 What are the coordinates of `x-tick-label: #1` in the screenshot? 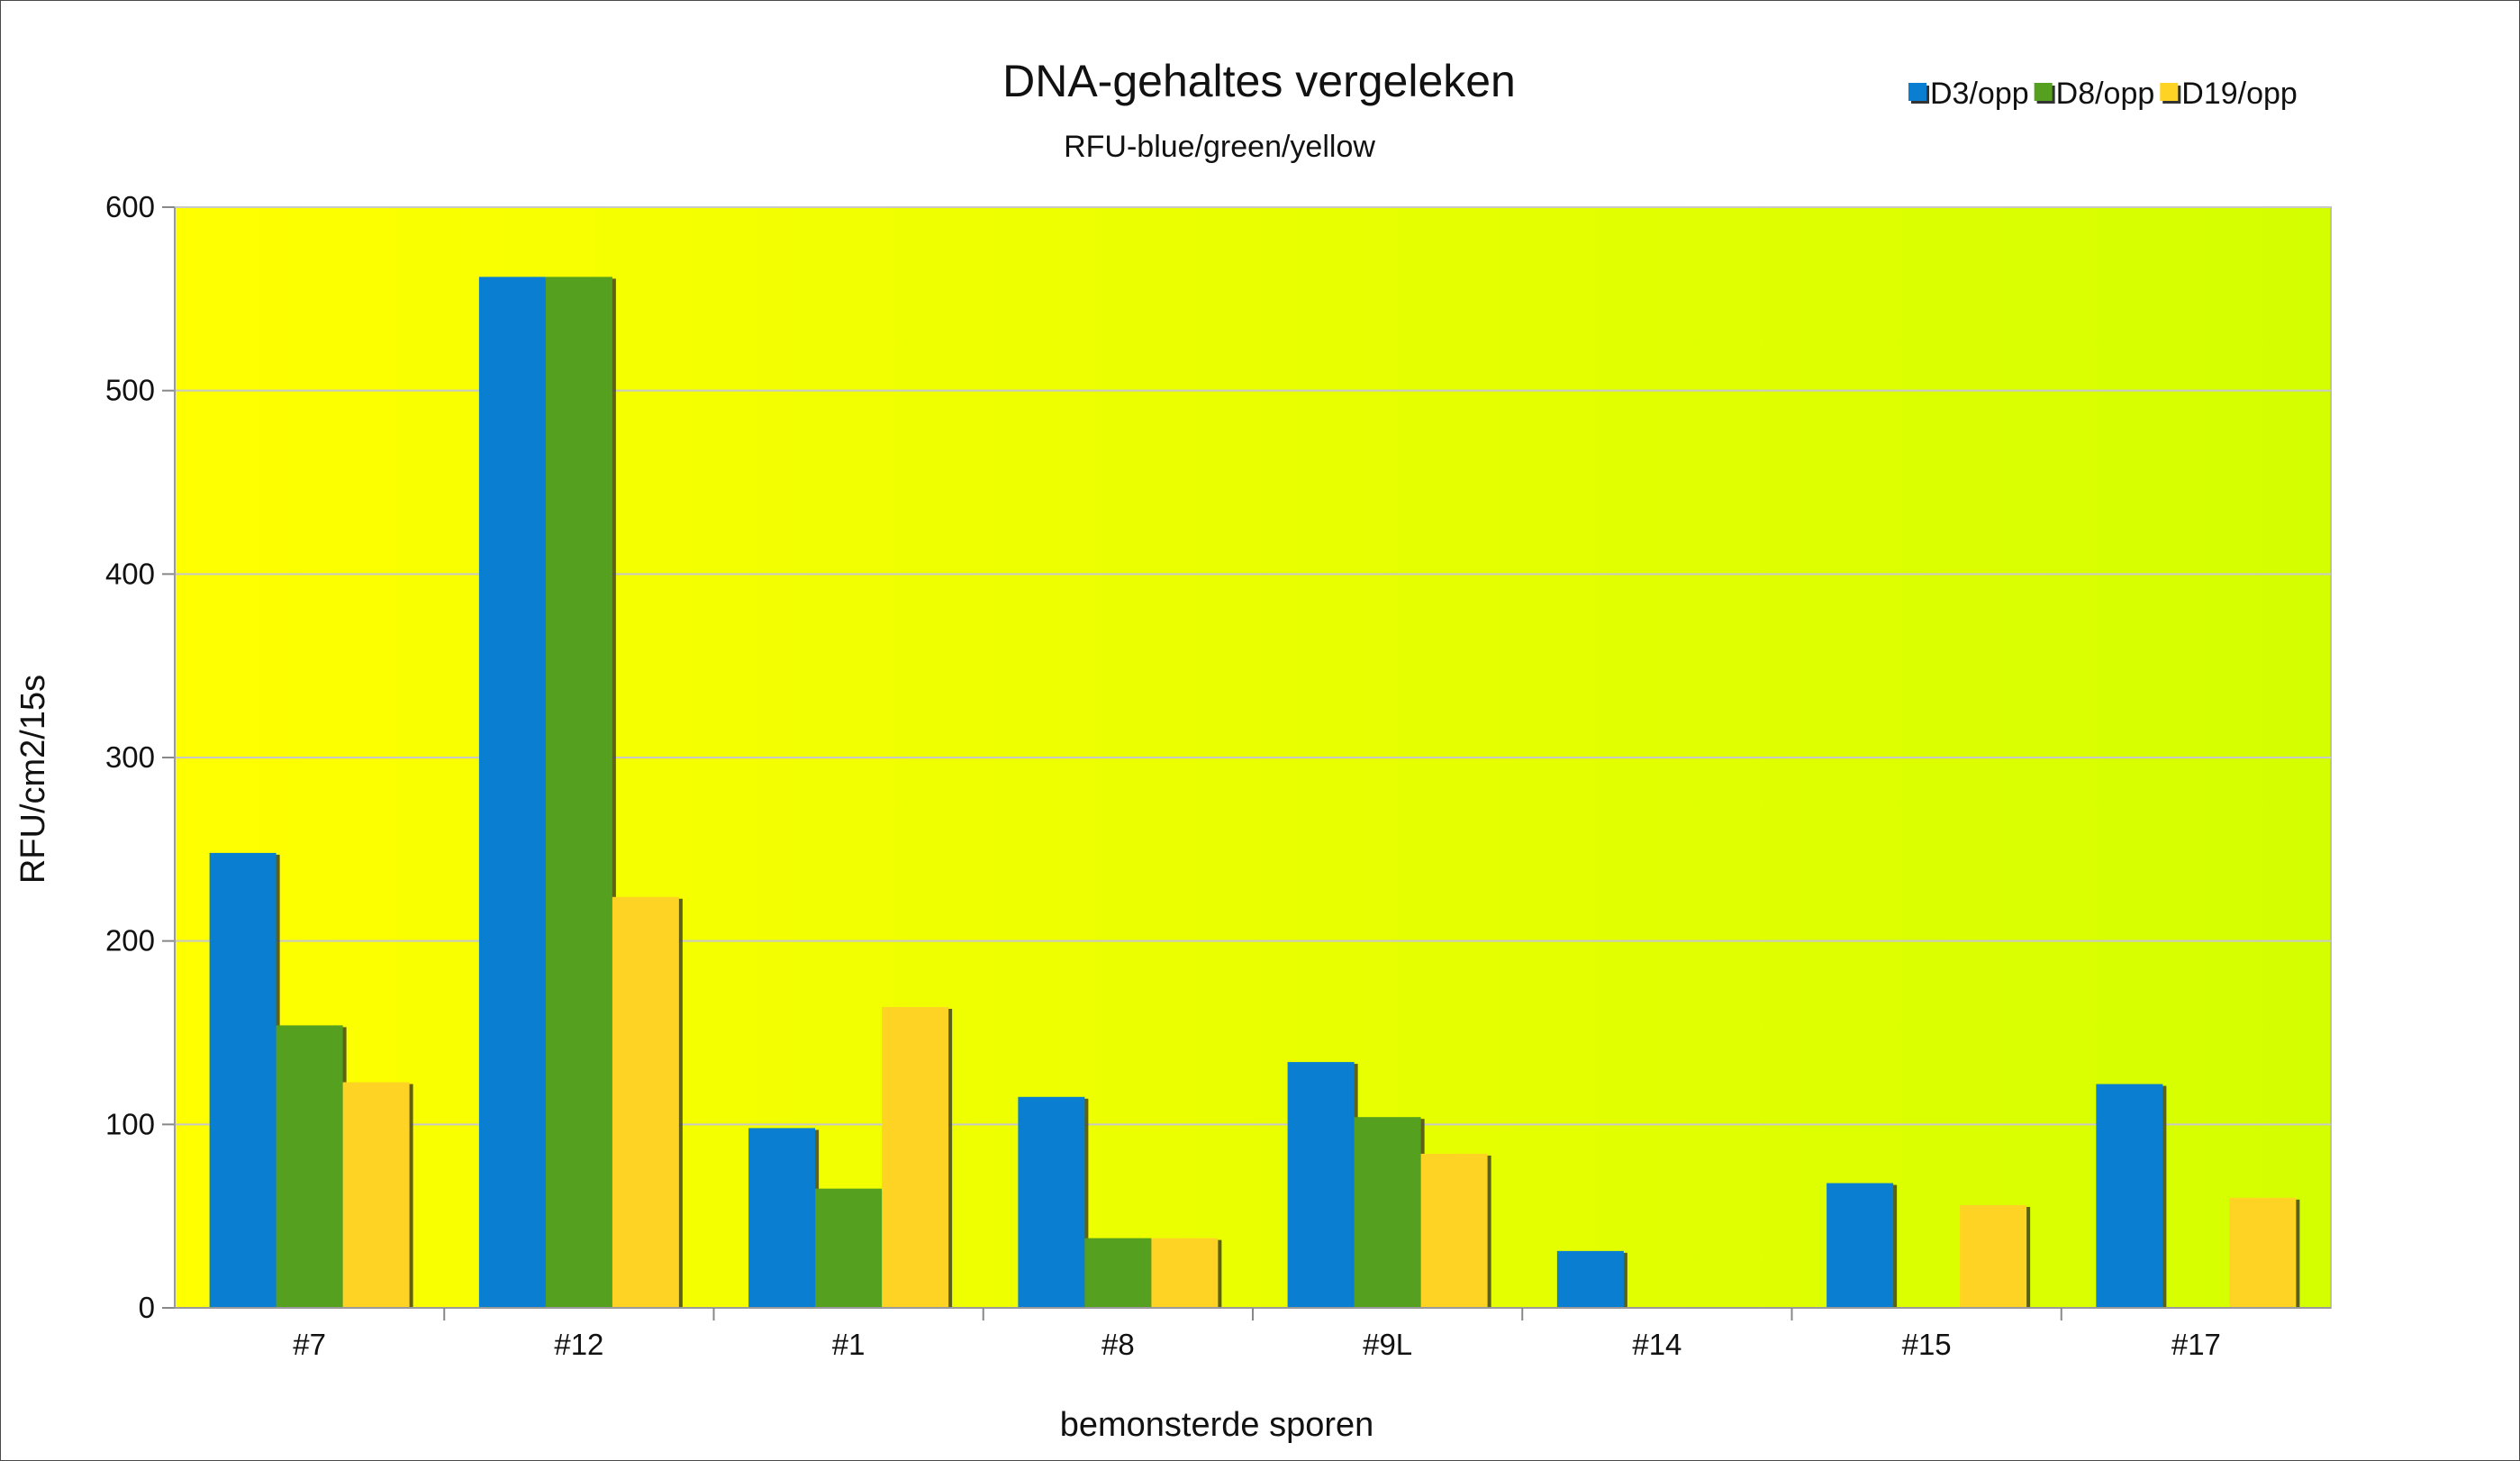 It's located at (849, 1344).